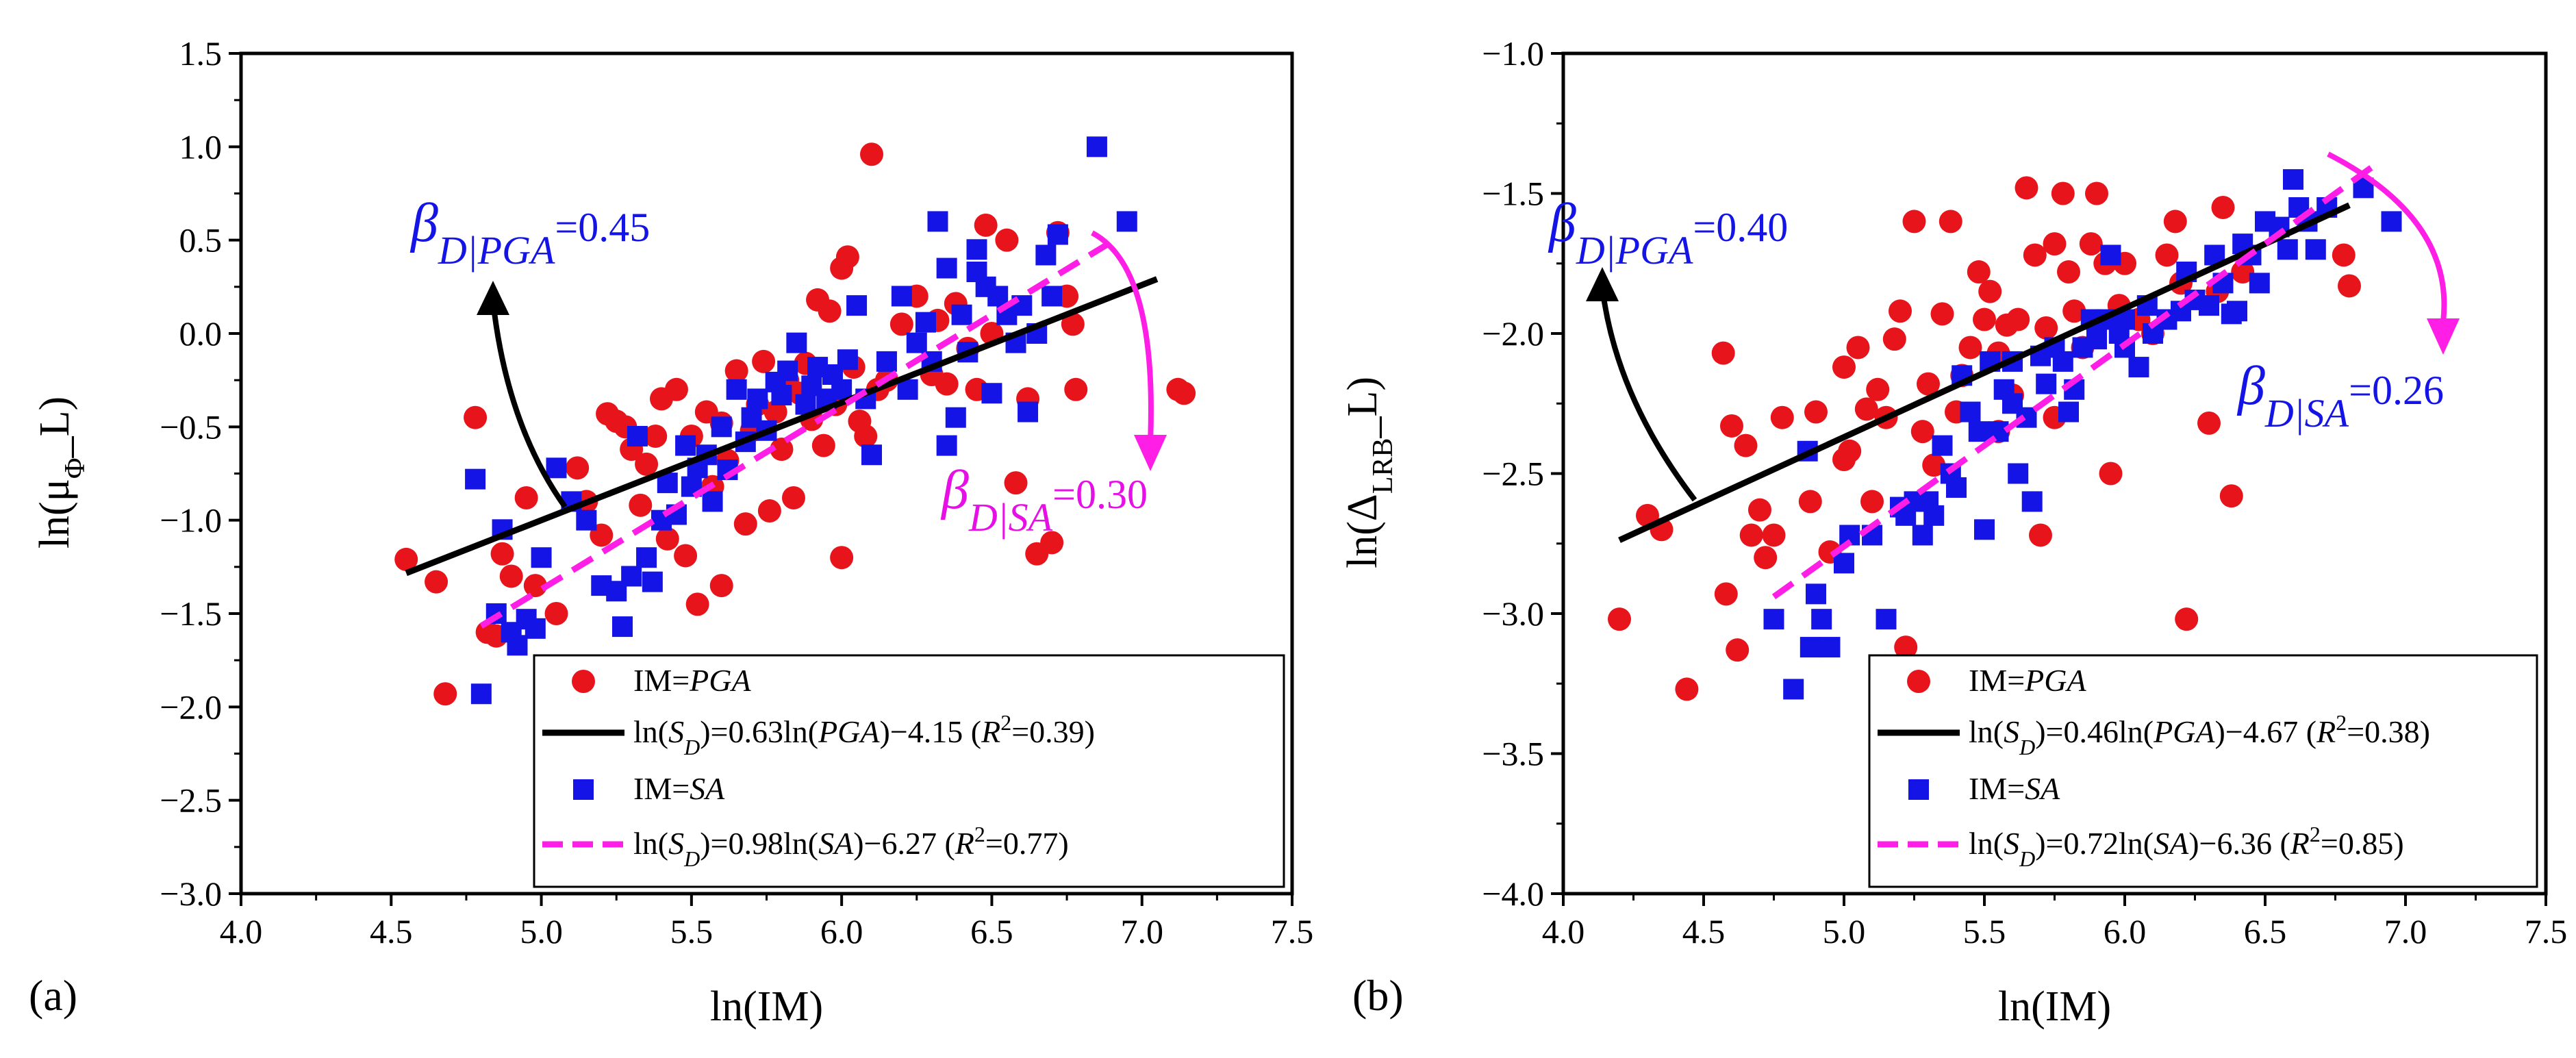 This screenshot has width=2576, height=1058. Describe the element at coordinates (1513, 893) in the screenshot. I see `y-tick-label: −4.0` at that location.